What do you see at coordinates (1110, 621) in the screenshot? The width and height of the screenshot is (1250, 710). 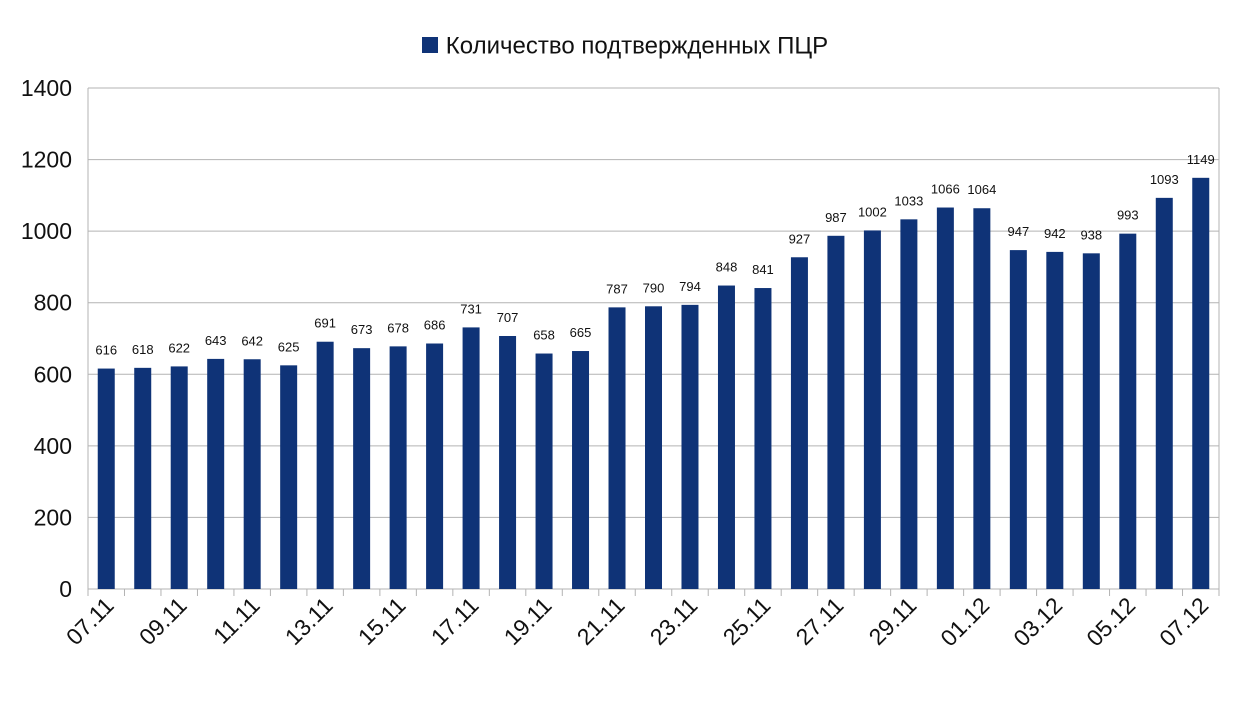 I see `x-tick-label: 05.12` at bounding box center [1110, 621].